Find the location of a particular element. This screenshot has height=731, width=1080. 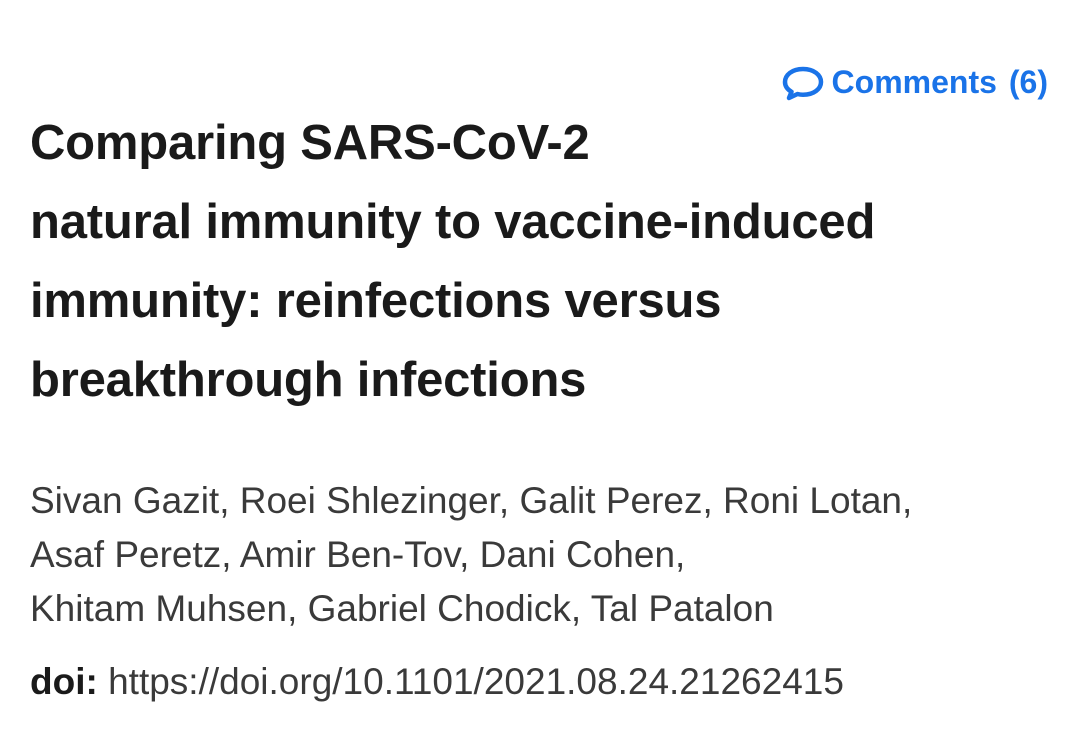

comments-label: Comments is located at coordinates (914, 82).